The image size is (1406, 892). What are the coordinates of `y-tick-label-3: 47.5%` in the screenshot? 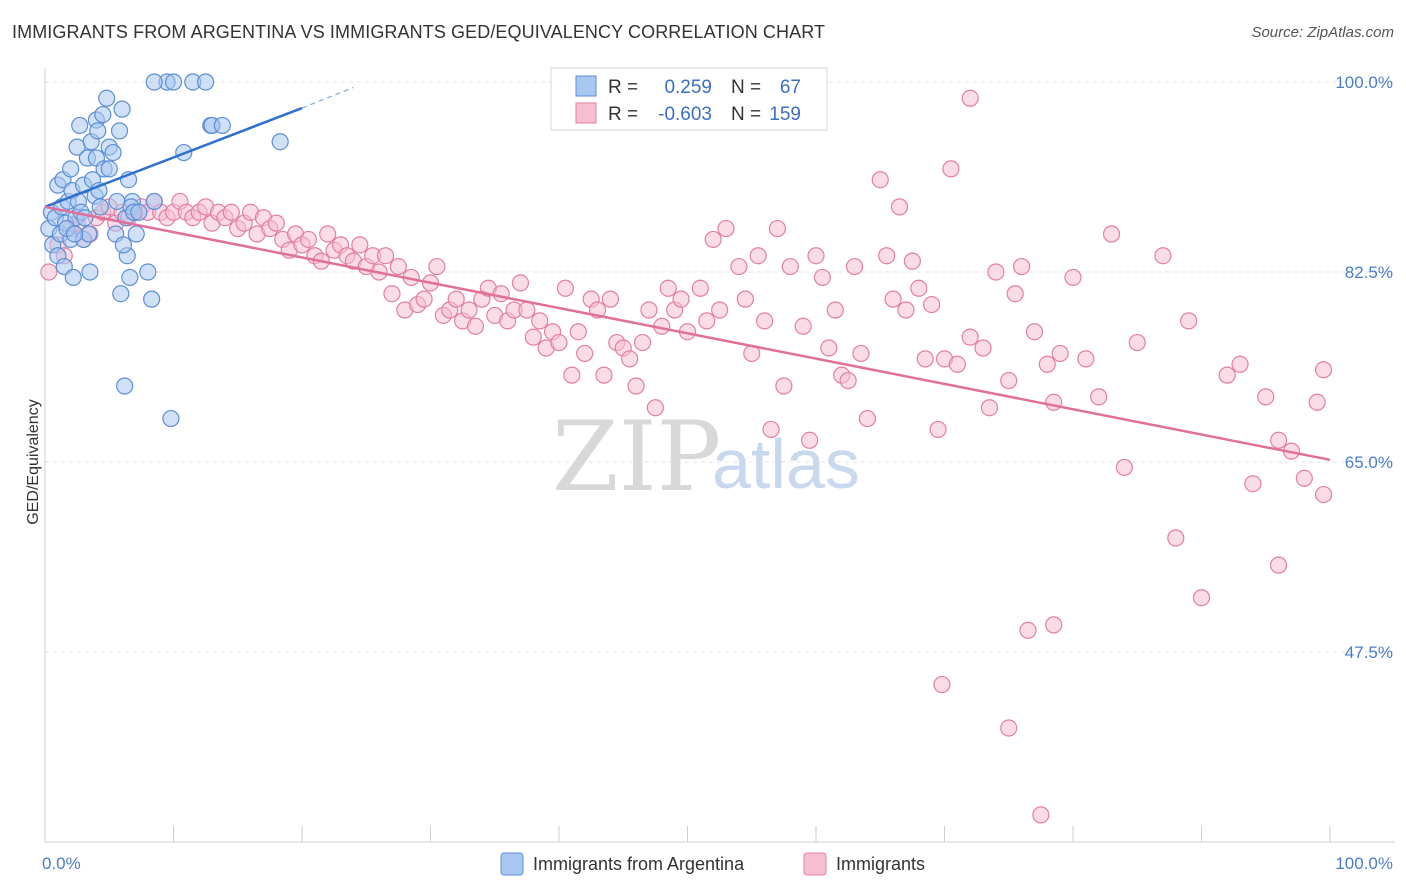 It's located at (1369, 652).